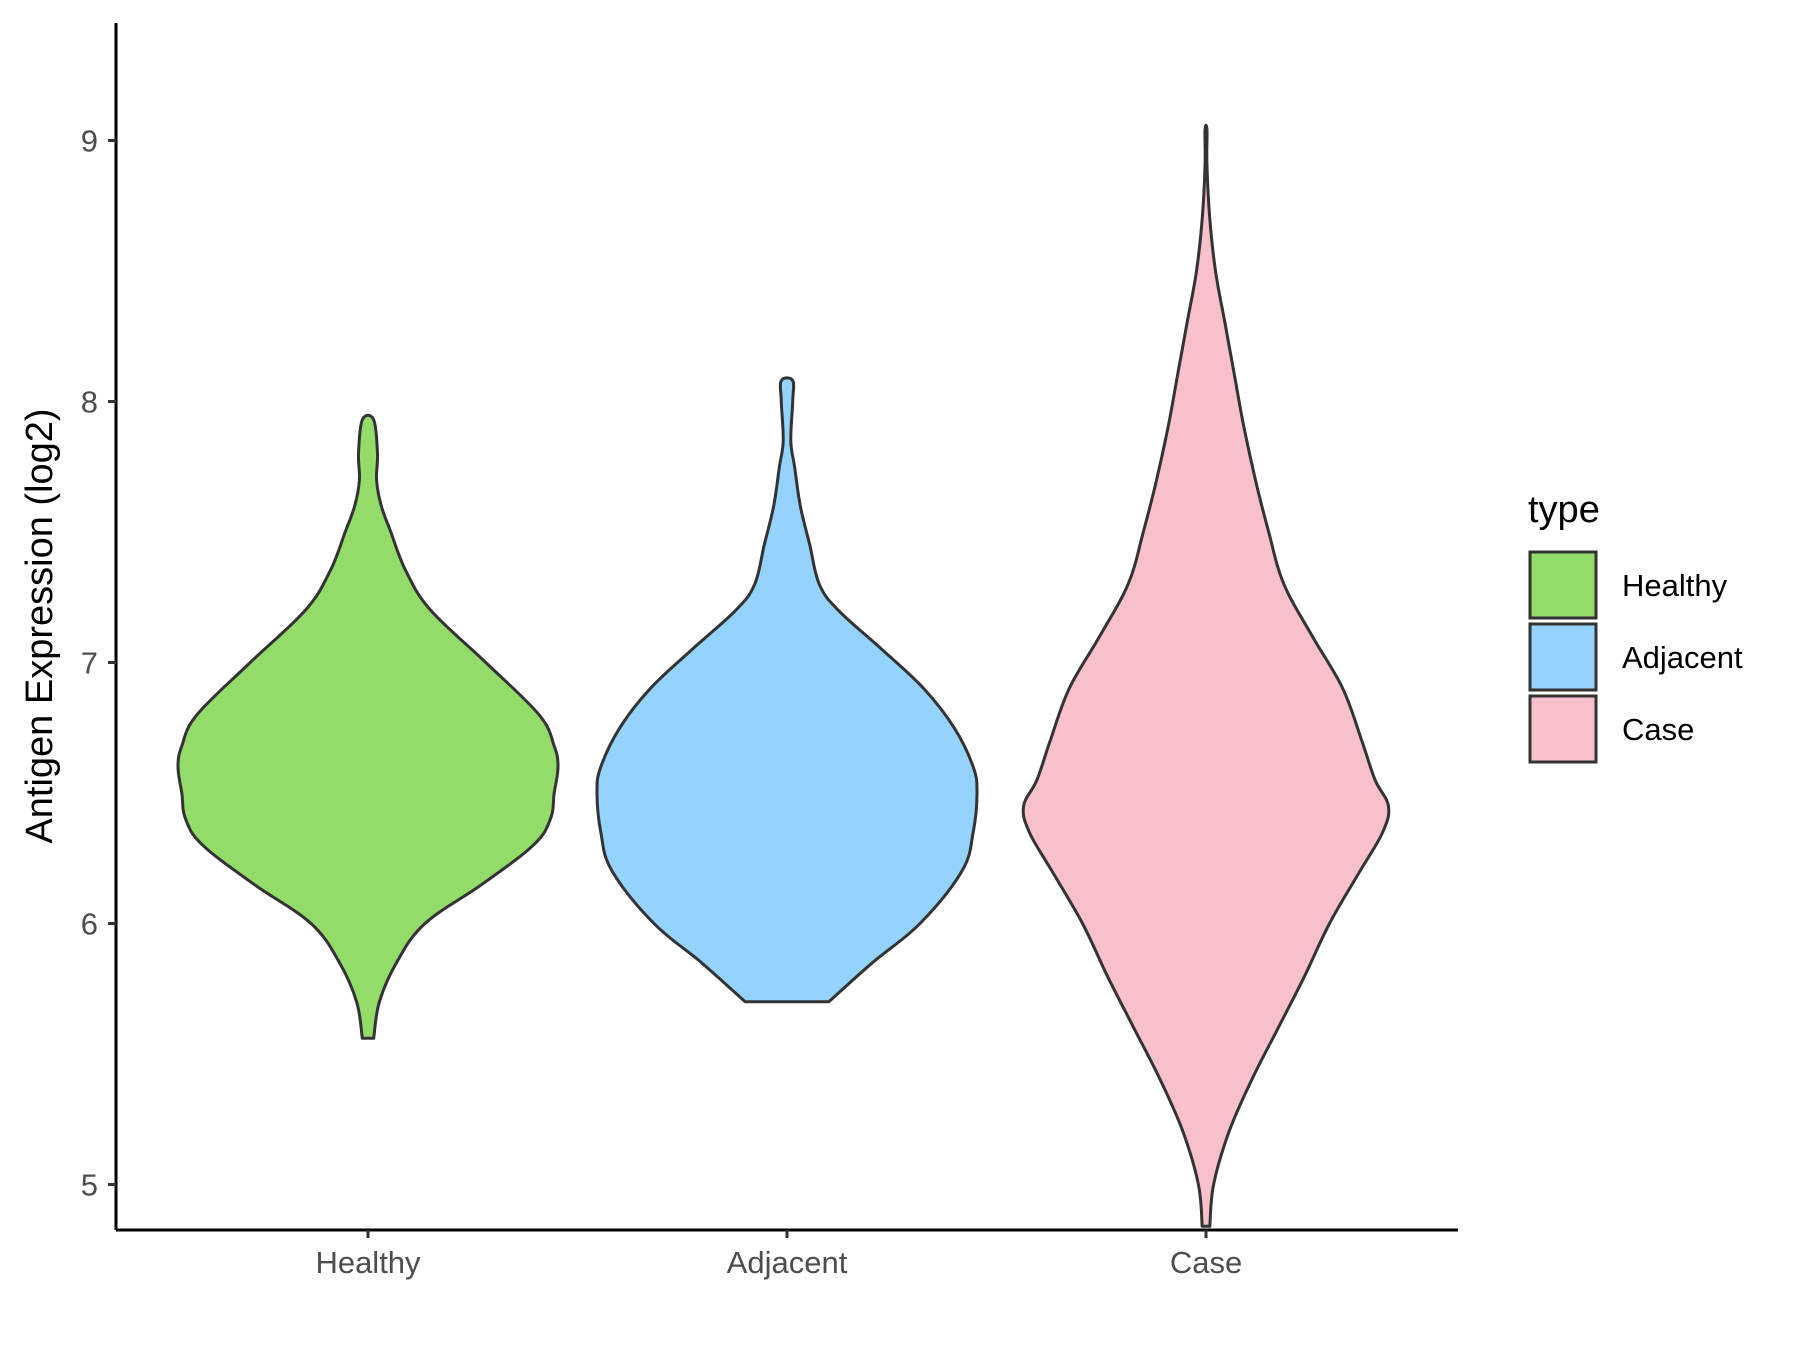  I want to click on violin-adjacent, so click(787, 690).